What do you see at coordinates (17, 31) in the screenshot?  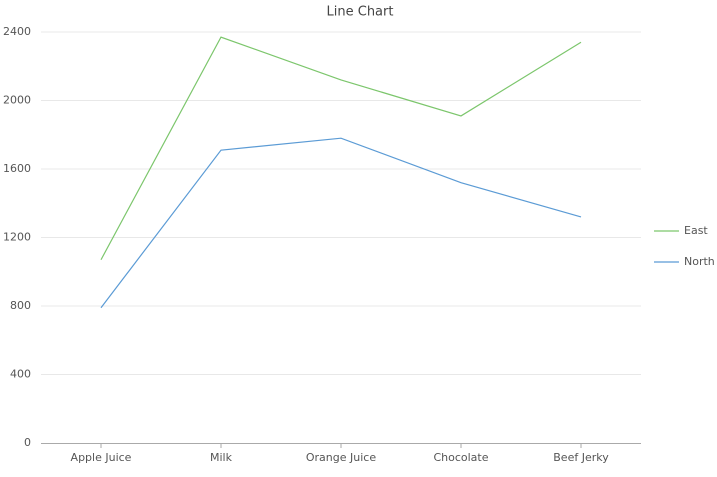 I see `y-tick-label: 2400` at bounding box center [17, 31].